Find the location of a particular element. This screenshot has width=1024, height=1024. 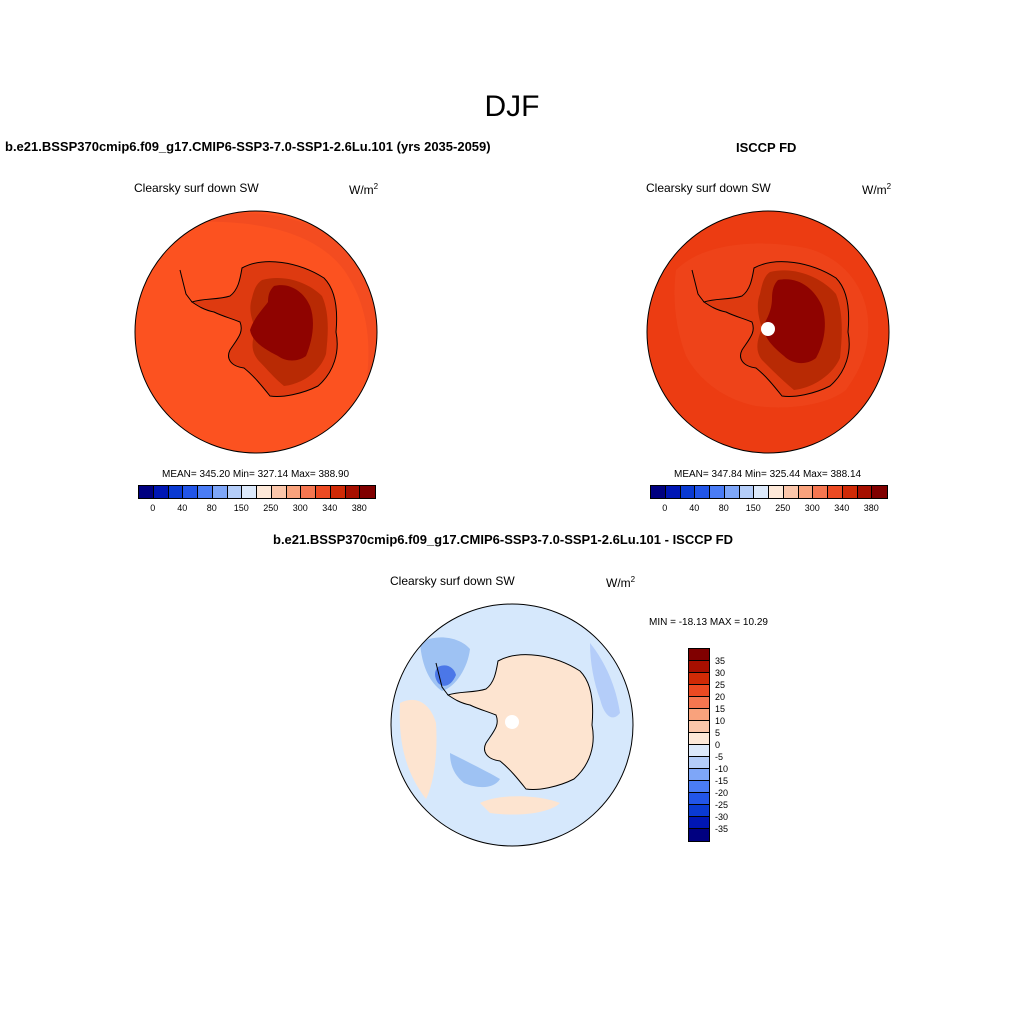

diff-map-border is located at coordinates (512, 725).